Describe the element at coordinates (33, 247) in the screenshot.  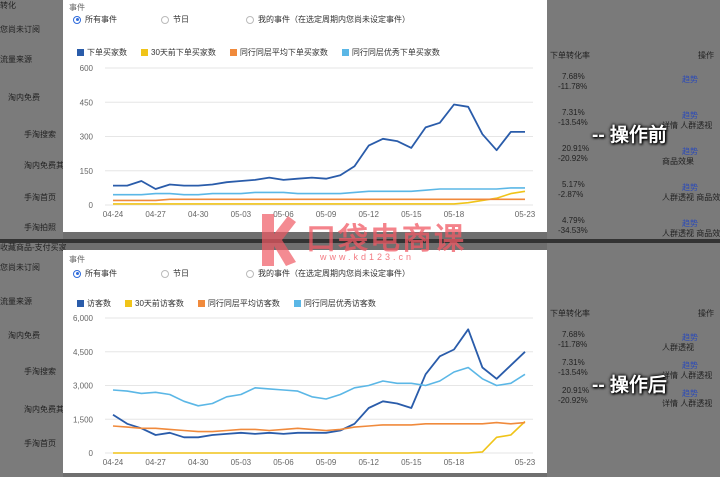
I see `background-label: 收藏商品-支付买家` at that location.